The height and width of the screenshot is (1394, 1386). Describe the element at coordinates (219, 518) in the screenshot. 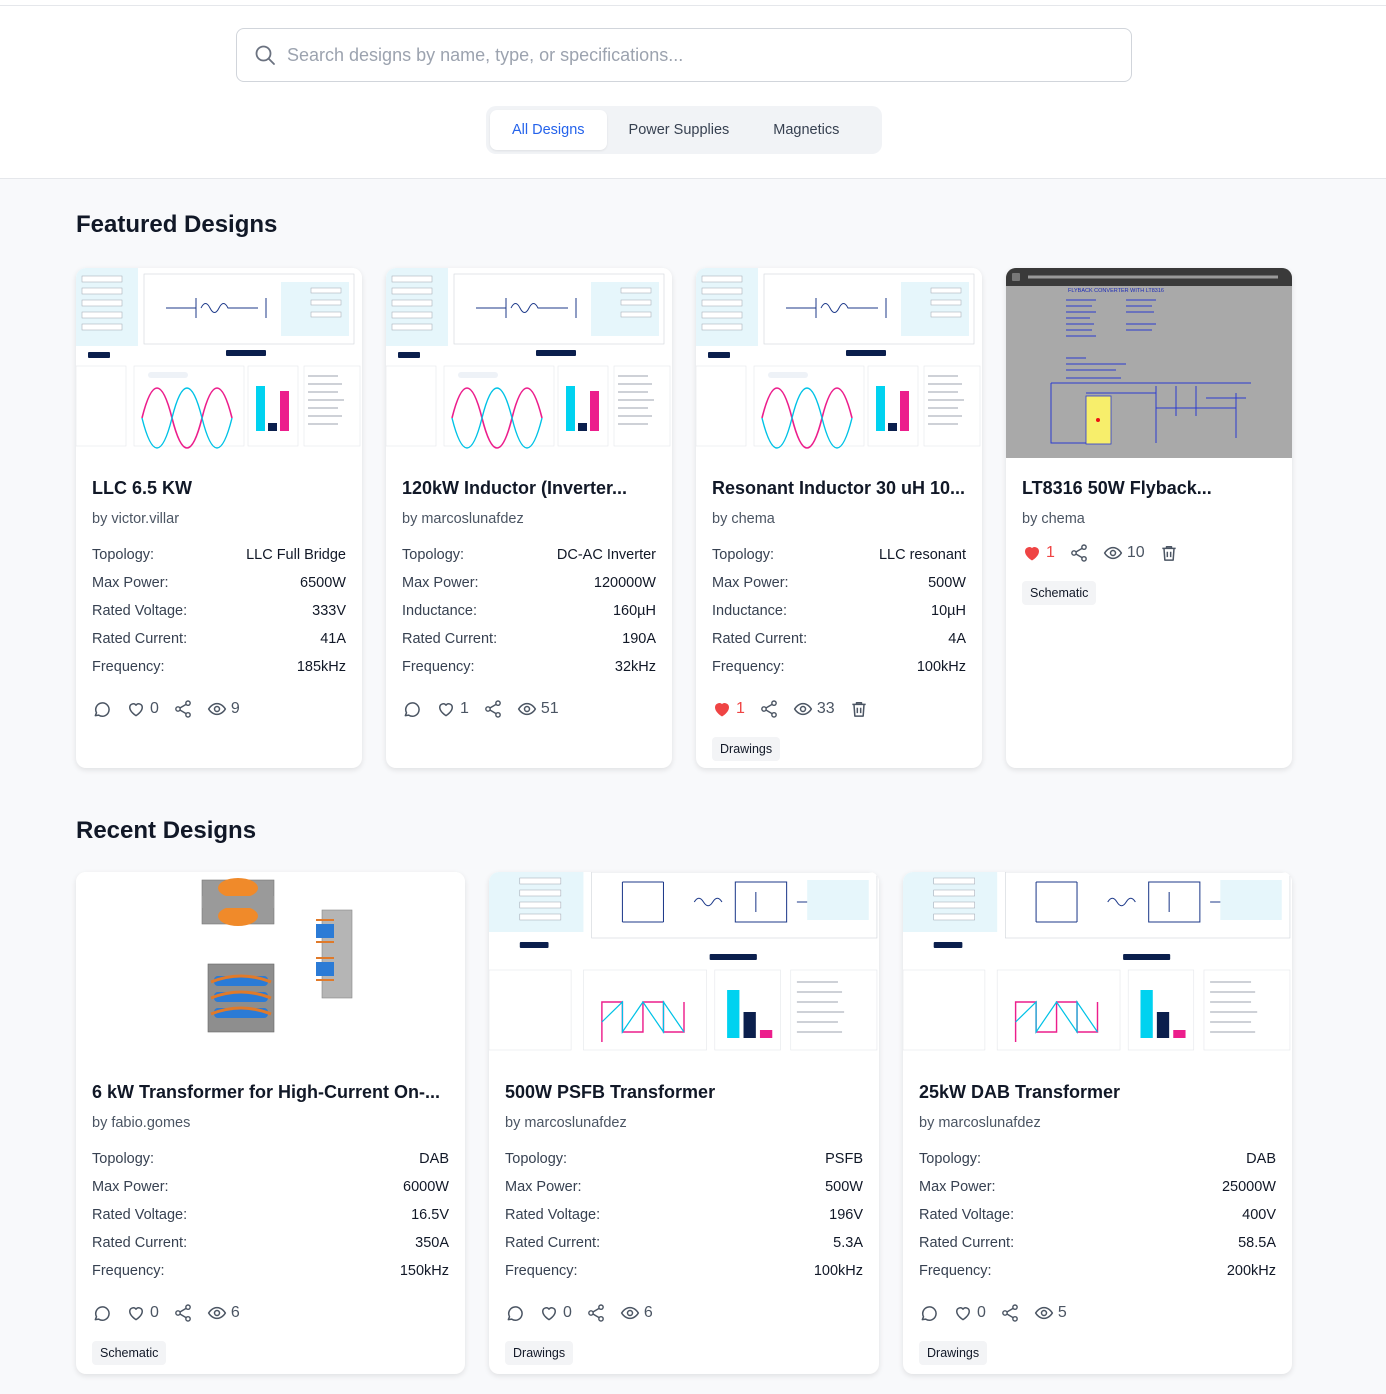

I see `design-card: LLC 6.5 KW by victor.villar Topology` at that location.